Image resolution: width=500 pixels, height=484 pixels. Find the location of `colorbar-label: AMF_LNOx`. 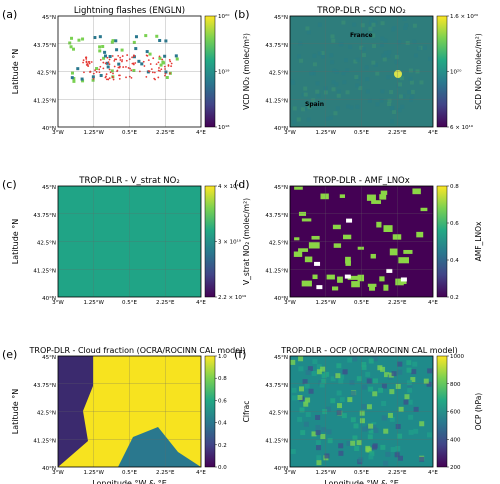

colorbar-label: AMF_LNOx is located at coordinates (478, 241).